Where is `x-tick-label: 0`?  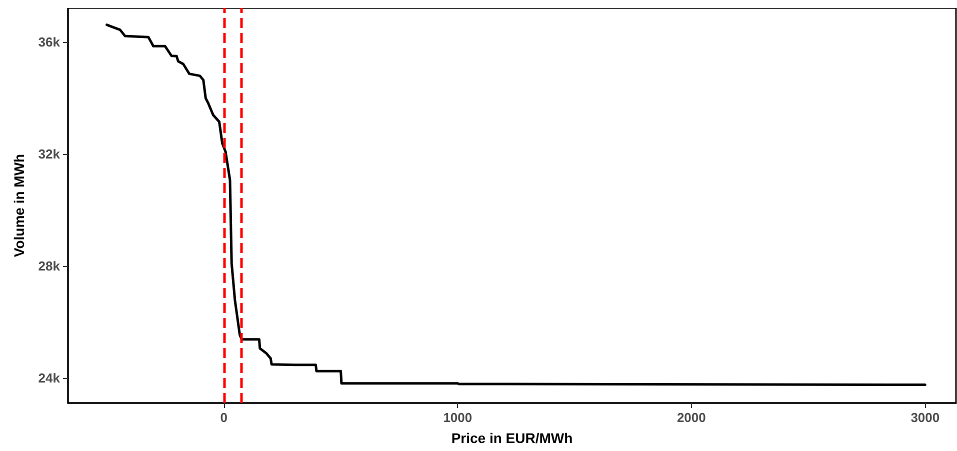
x-tick-label: 0 is located at coordinates (224, 417).